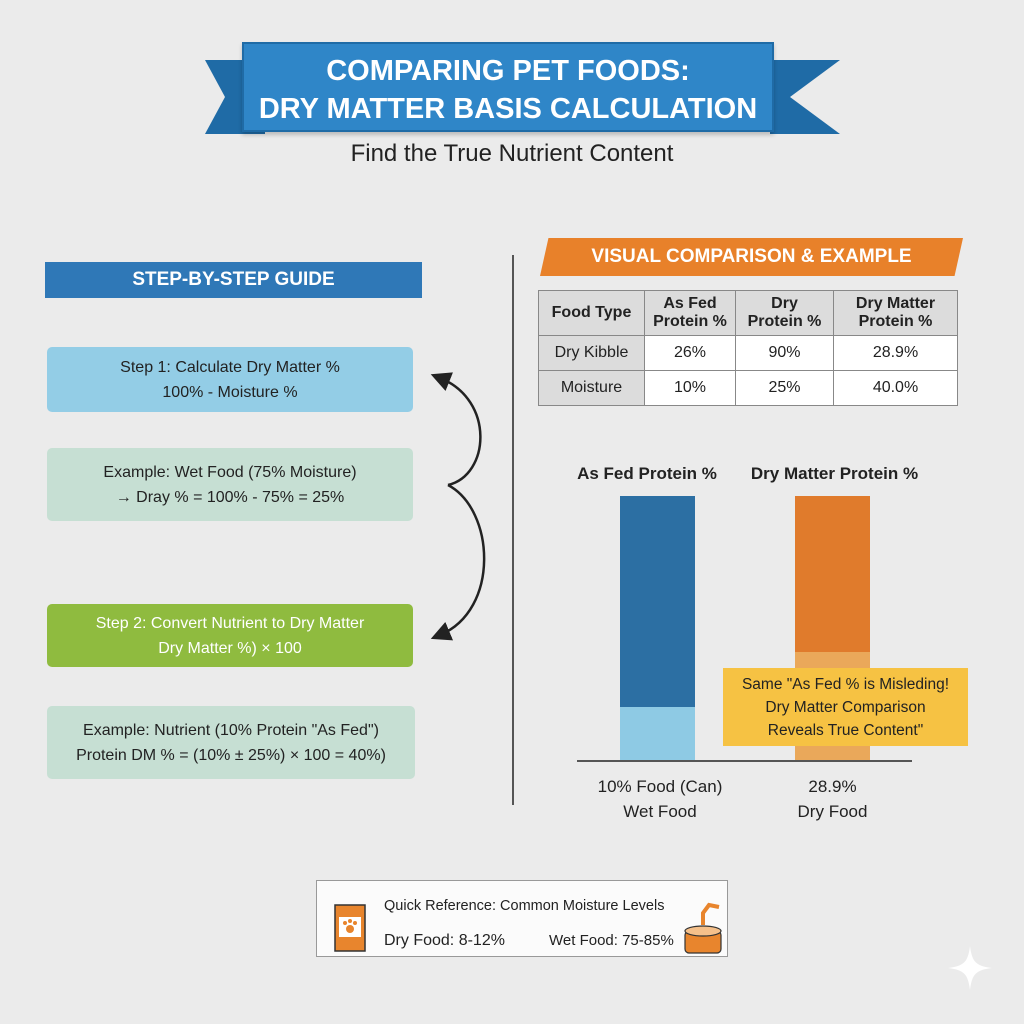  Describe the element at coordinates (524, 906) in the screenshot. I see `reference-title: Quick Reference: Common Moisture Levels` at that location.